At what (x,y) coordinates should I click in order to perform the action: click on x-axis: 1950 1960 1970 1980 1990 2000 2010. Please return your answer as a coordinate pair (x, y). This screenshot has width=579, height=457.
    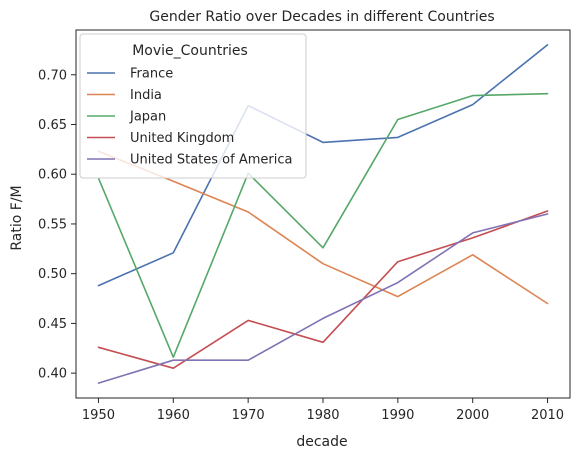
    Looking at the image, I should click on (323, 410).